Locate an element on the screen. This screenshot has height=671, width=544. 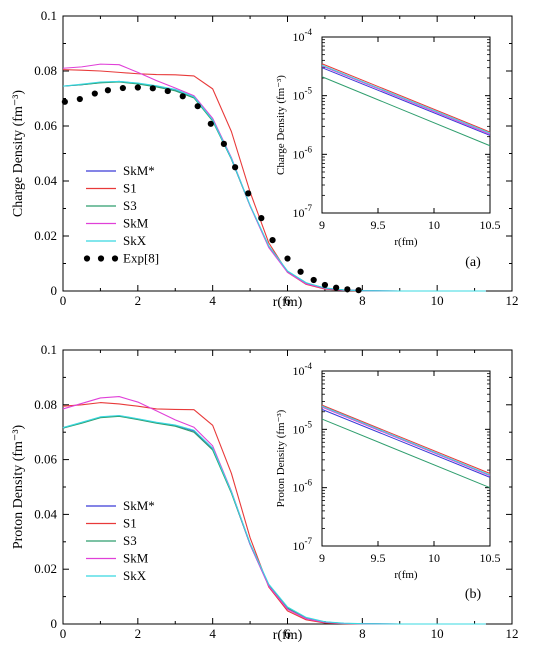
inset-y-tick-label: 10⁻⁵ is located at coordinates (303, 94).